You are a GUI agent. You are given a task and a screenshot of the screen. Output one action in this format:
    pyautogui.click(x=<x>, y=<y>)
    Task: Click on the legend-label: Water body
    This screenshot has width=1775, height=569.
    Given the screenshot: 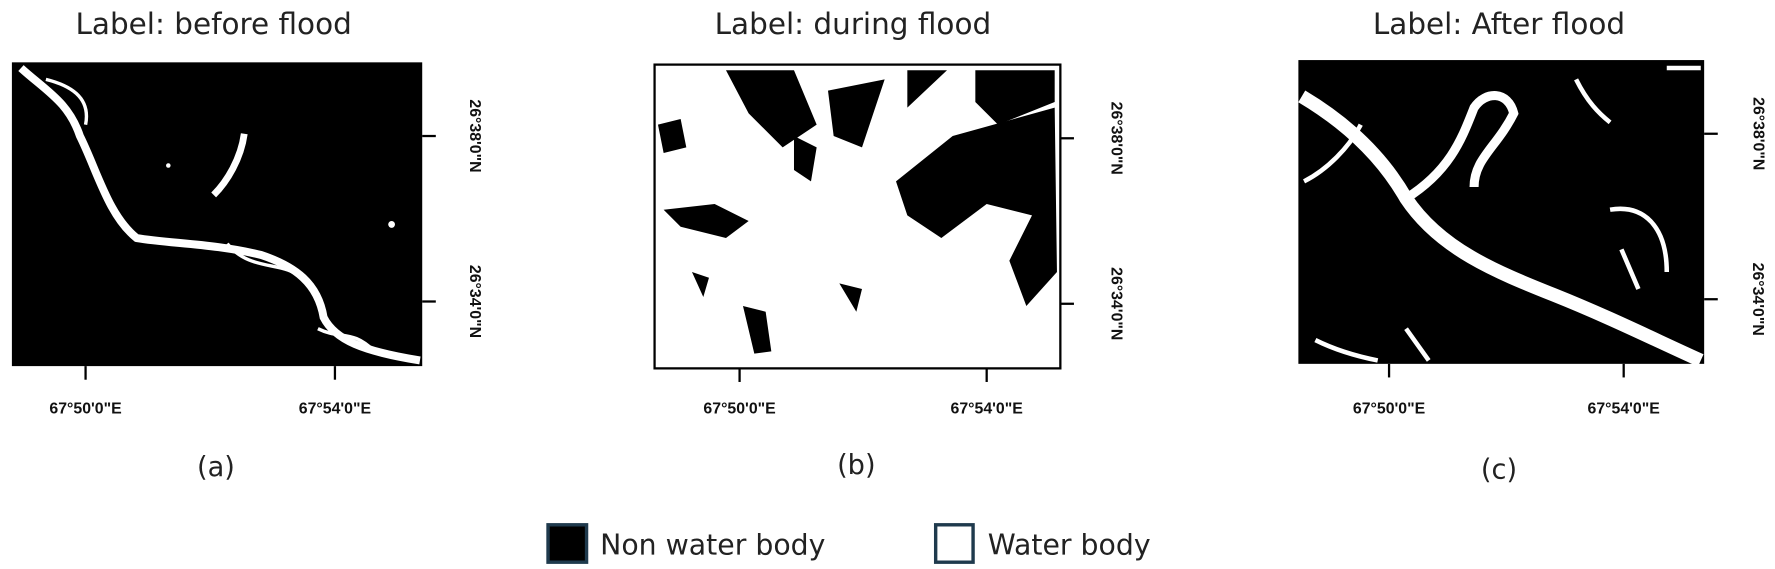 What is the action you would take?
    pyautogui.click(x=1069, y=544)
    